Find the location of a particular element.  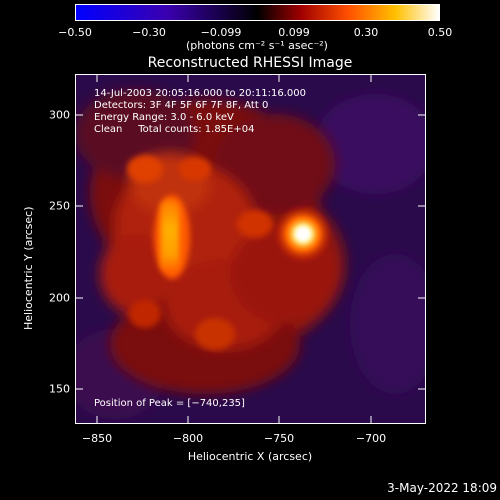

loop-source is located at coordinates (172, 237).